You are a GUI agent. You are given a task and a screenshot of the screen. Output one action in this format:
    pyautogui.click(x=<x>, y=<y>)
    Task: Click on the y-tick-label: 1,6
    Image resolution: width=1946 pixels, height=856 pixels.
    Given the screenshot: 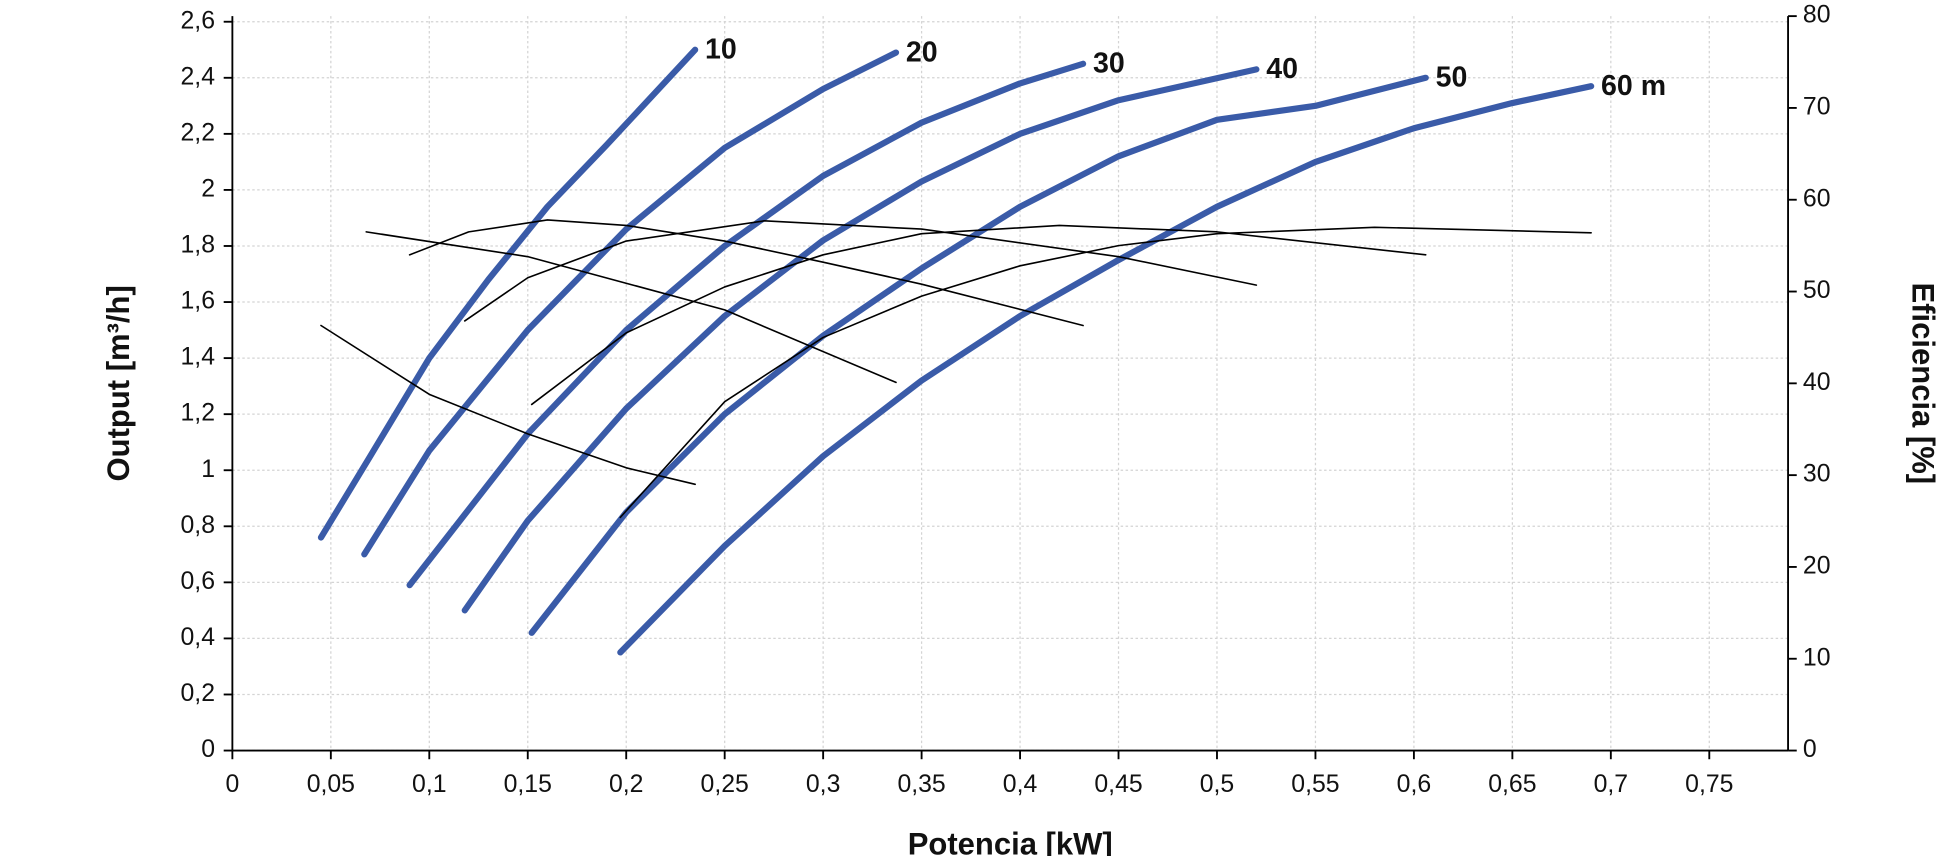 What is the action you would take?
    pyautogui.click(x=198, y=301)
    